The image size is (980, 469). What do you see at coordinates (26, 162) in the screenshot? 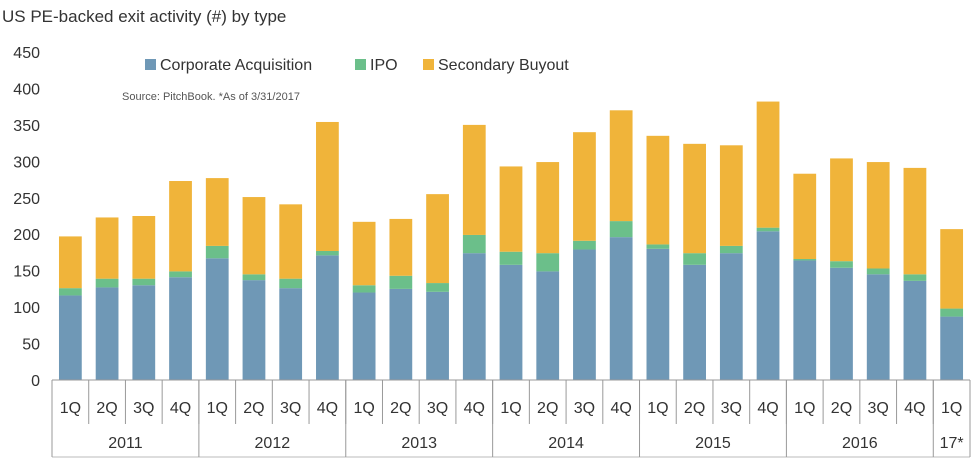
I see `y-tick-label: 300` at bounding box center [26, 162].